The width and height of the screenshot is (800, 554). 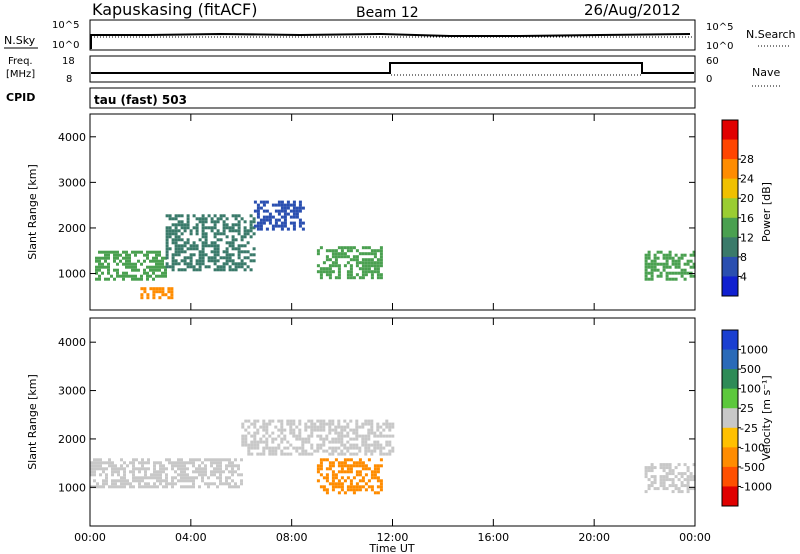 I want to click on velocity-colorbar-cell, so click(x=730, y=496).